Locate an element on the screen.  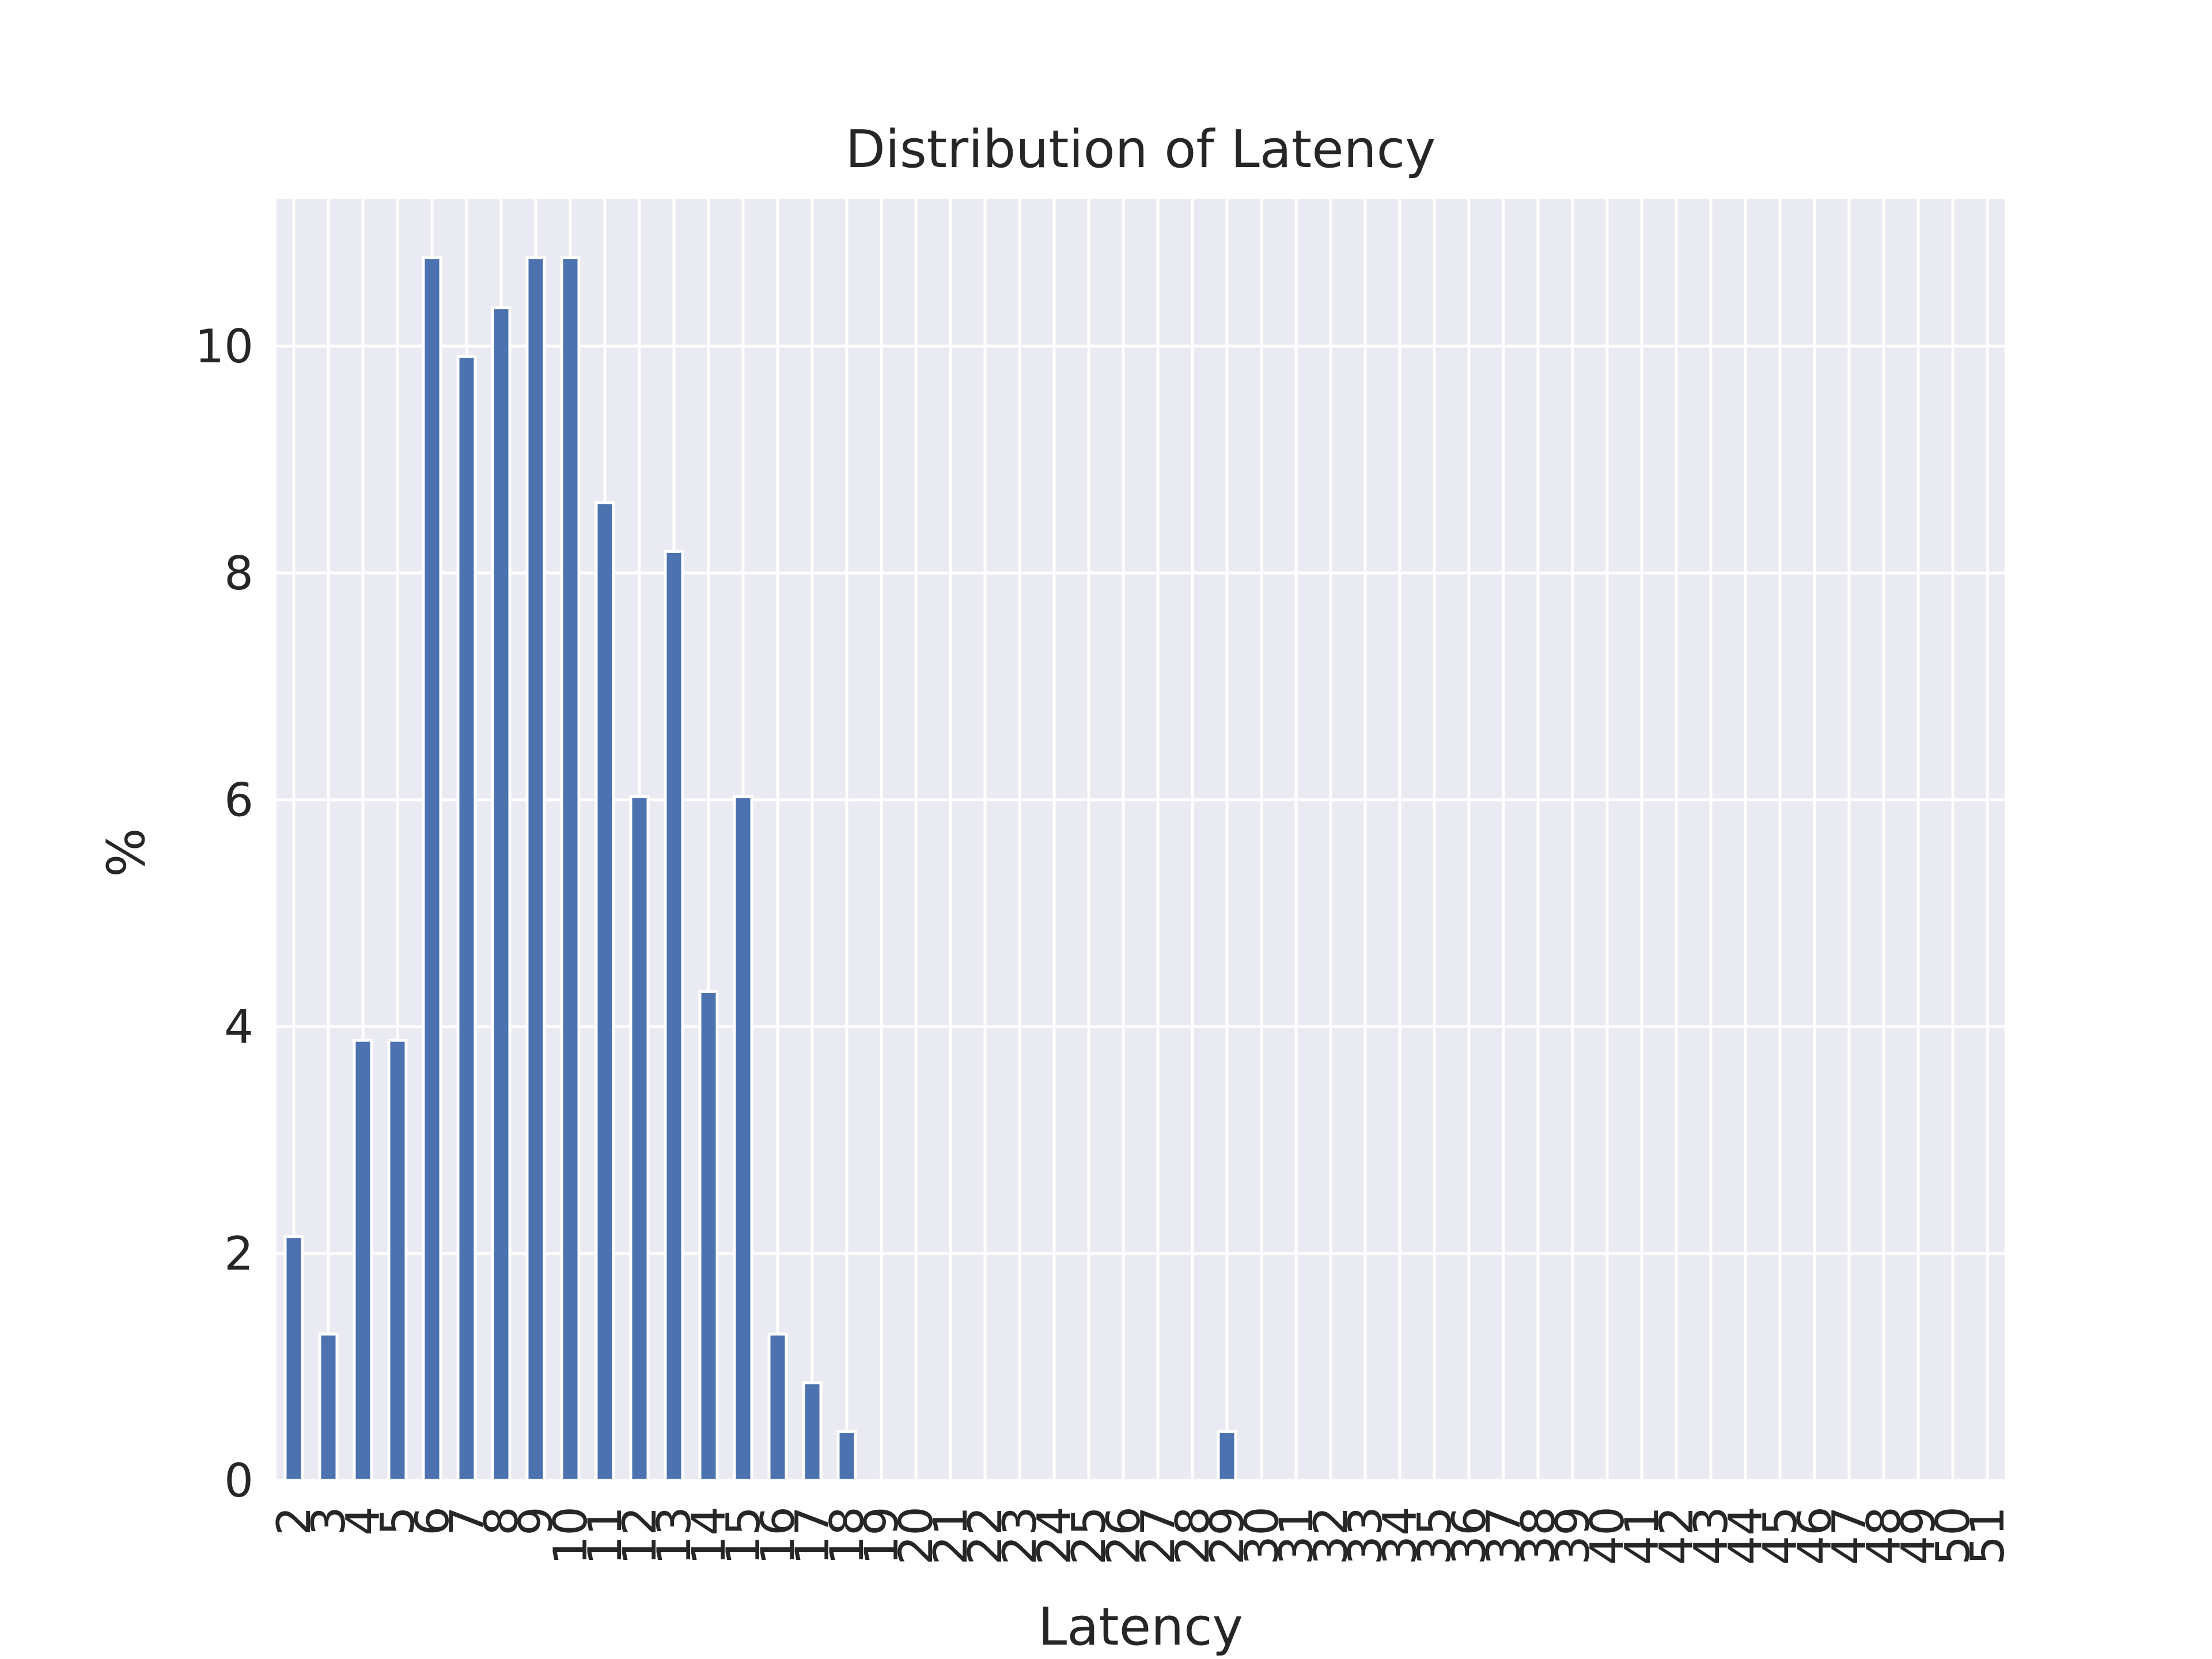
x-tick-label: 33 is located at coordinates (1365, 1535).